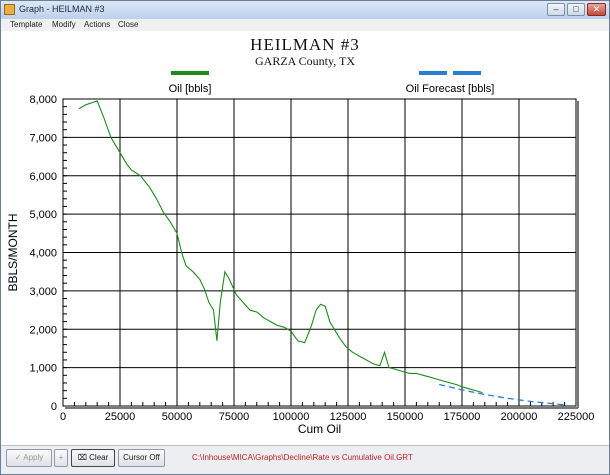 Image resolution: width=610 pixels, height=475 pixels. What do you see at coordinates (61, 458) in the screenshot?
I see `add-button: +` at bounding box center [61, 458].